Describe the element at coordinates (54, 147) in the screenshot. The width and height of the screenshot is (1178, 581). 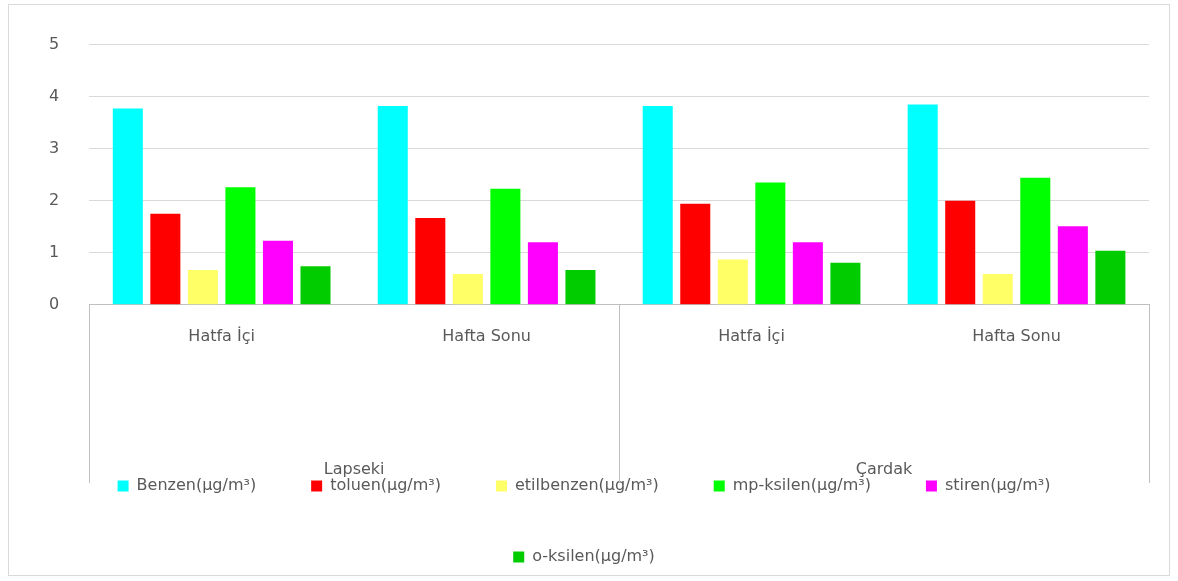
I see `y-tick-label: 3` at that location.